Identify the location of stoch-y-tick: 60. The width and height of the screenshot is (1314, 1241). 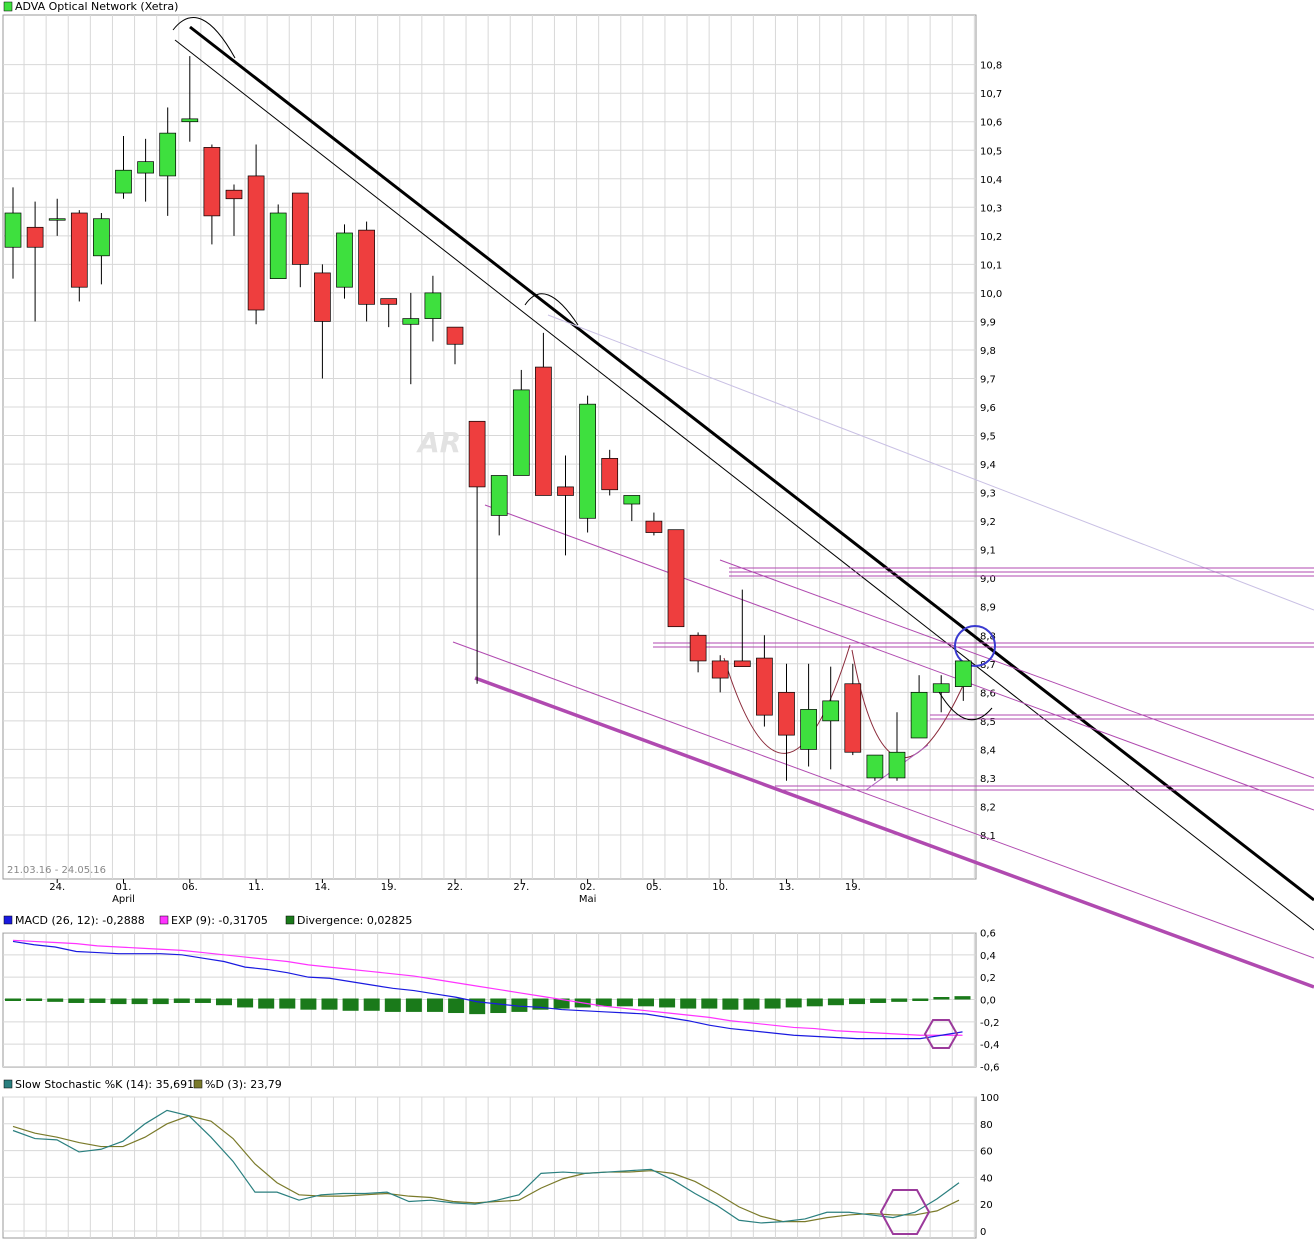
(986, 1152).